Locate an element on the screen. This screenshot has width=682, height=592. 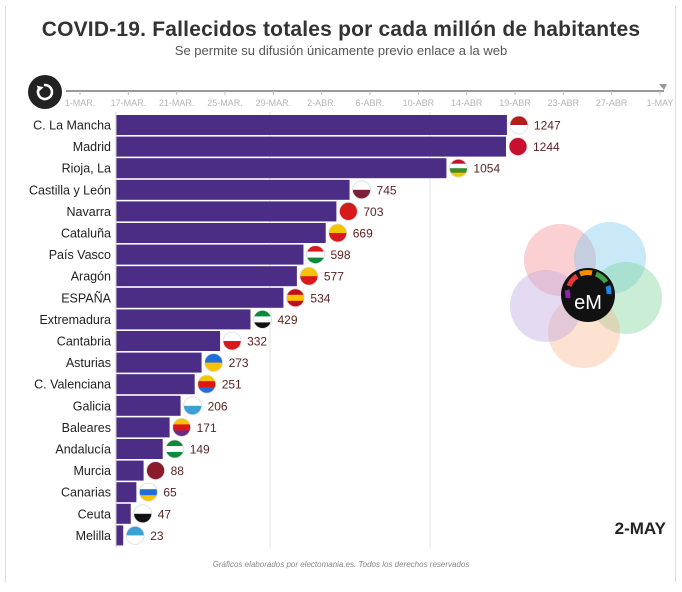
timeline-tick-label: 6-ABR. is located at coordinates (369, 103).